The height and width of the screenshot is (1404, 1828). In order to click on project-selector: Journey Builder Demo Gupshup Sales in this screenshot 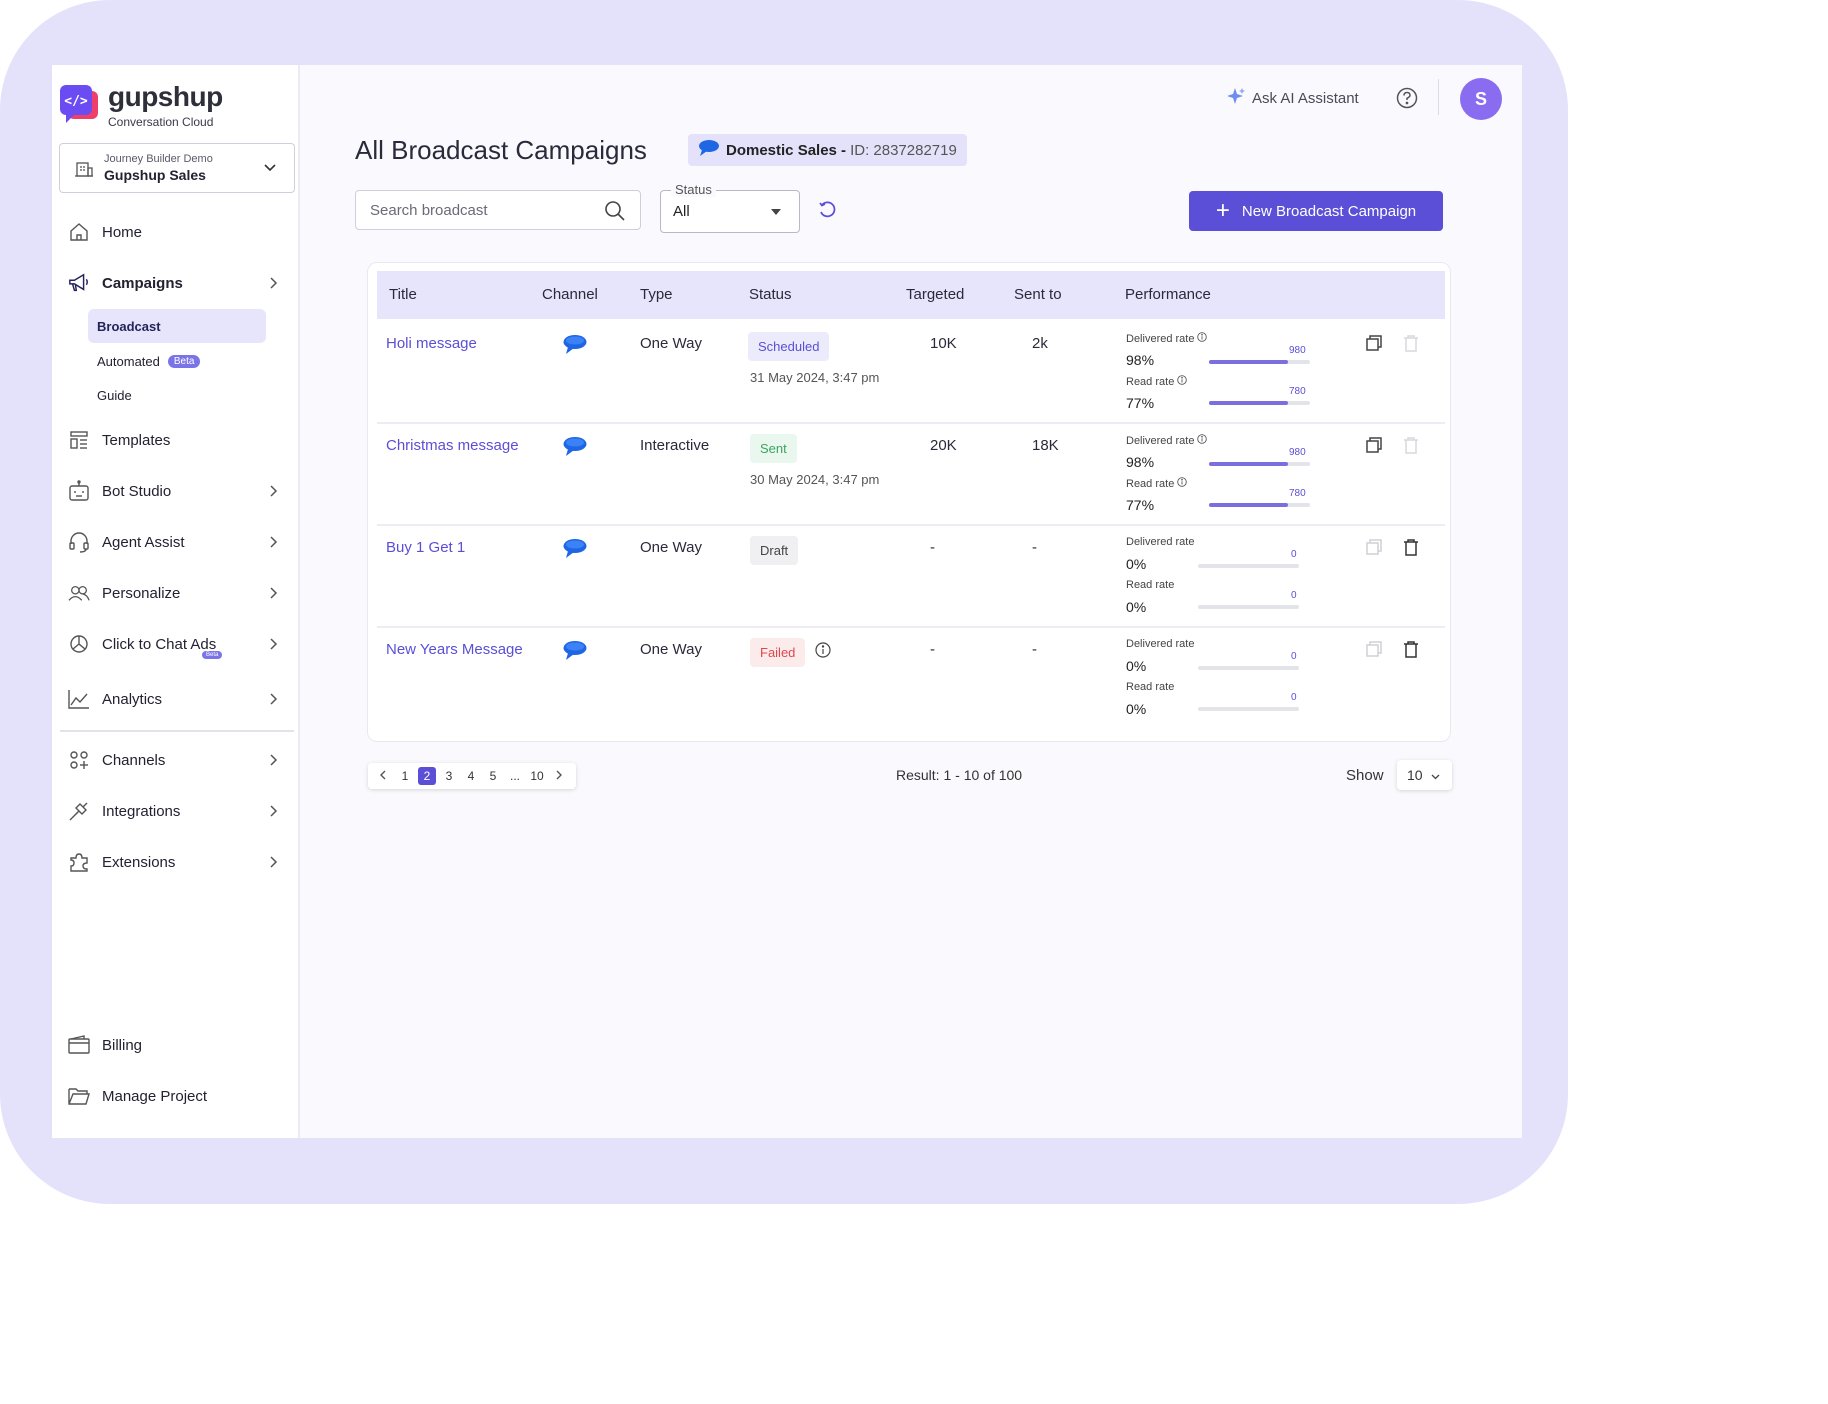, I will do `click(177, 168)`.